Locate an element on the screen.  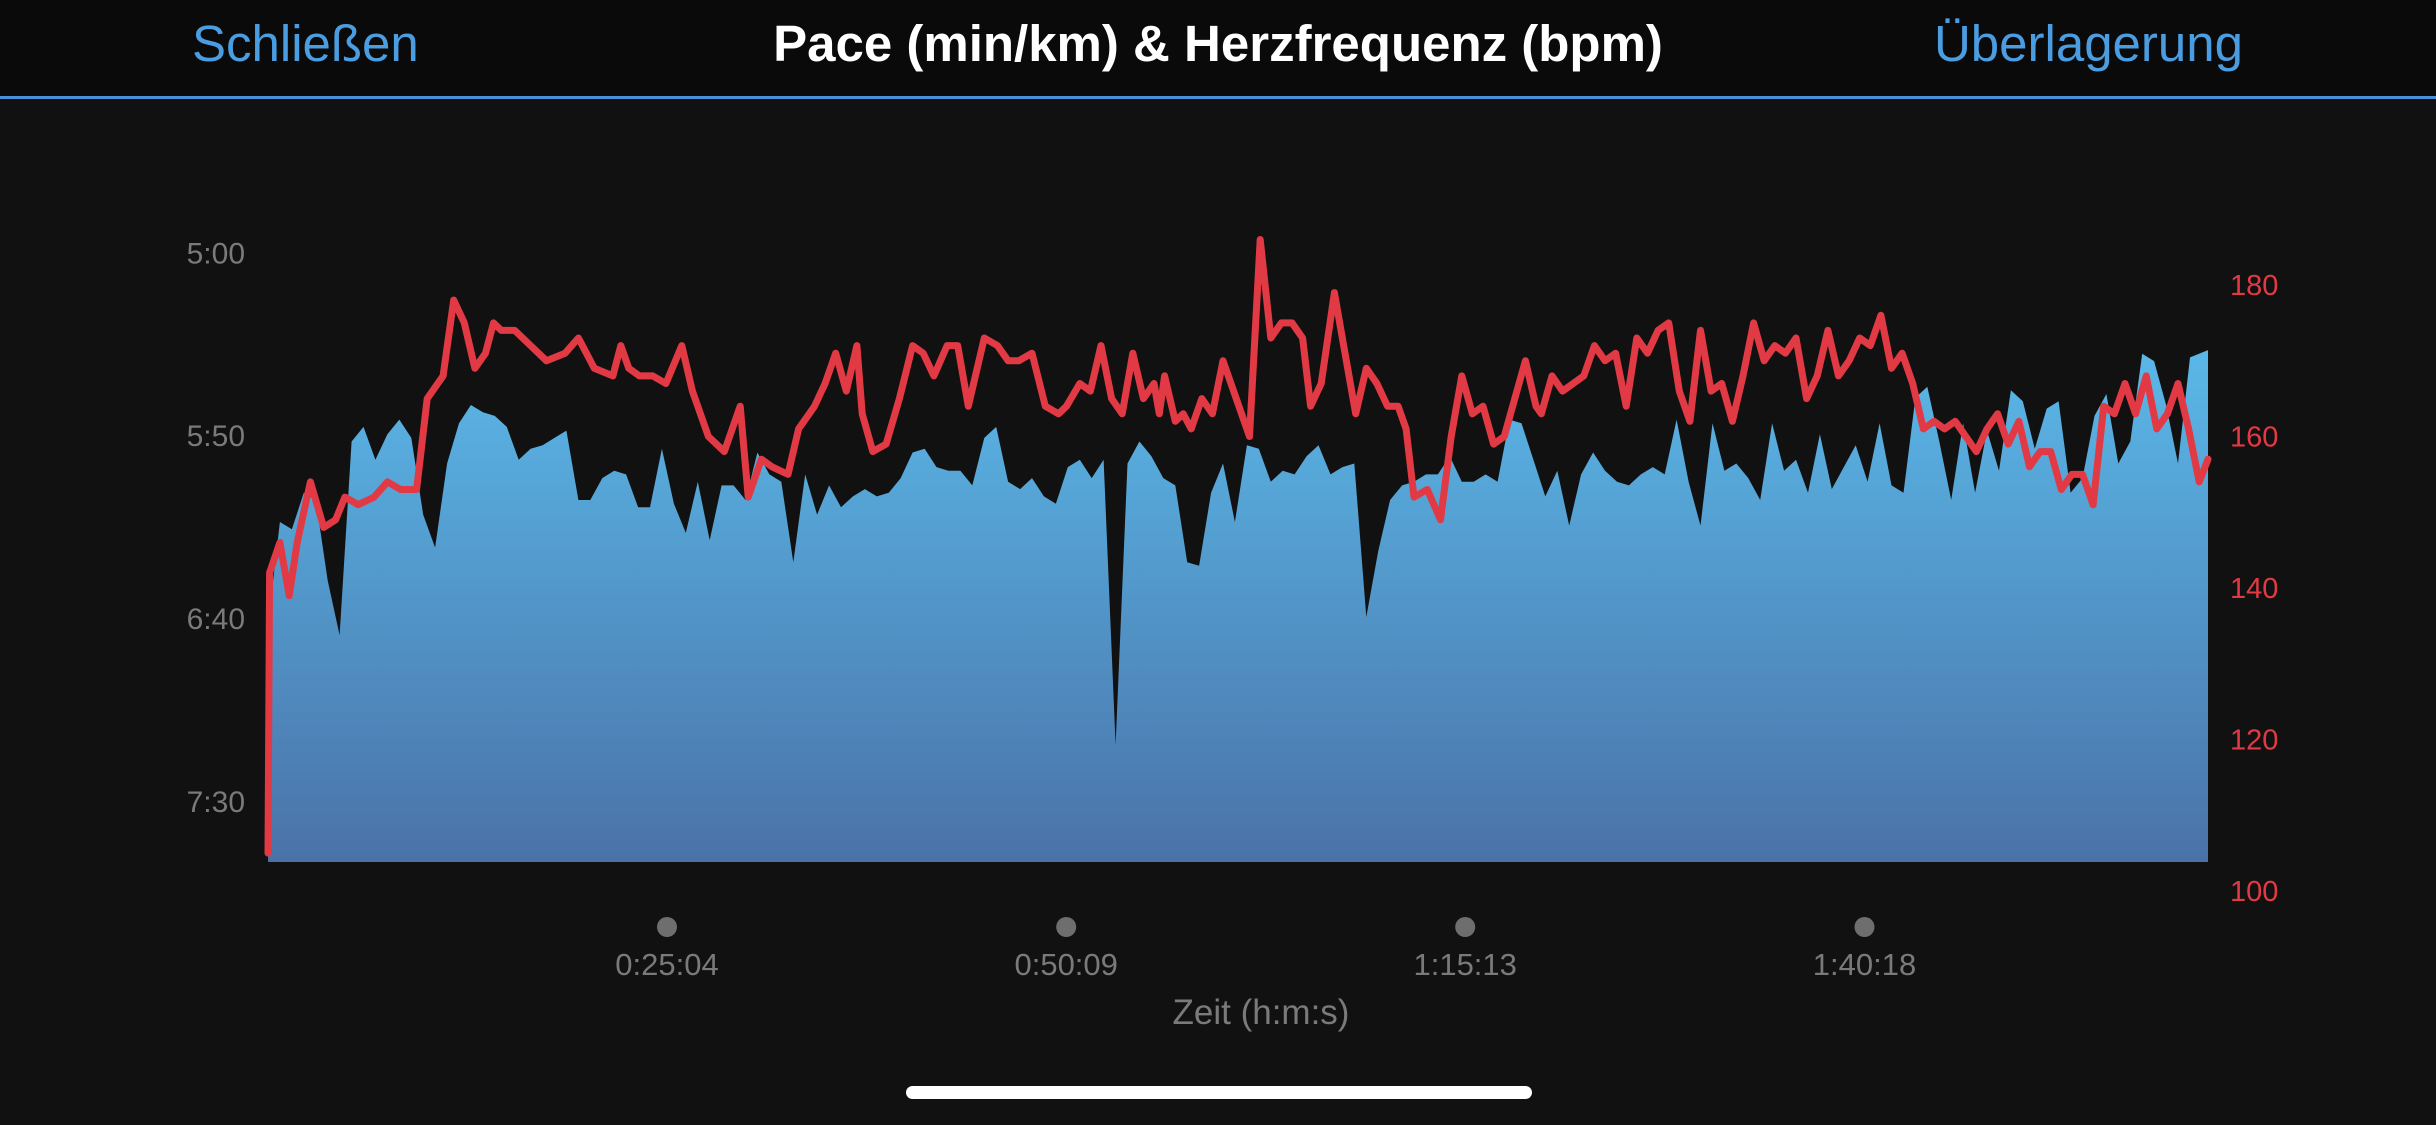
hr-tick-label: 140 is located at coordinates (2254, 589).